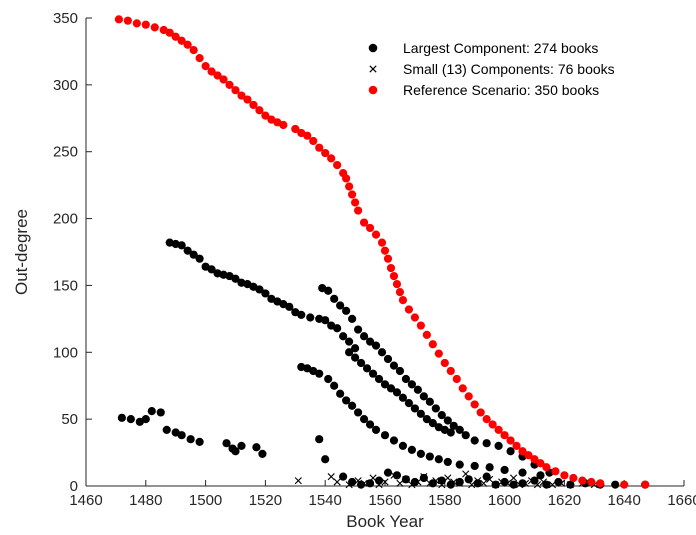 Image resolution: width=696 pixels, height=535 pixels. I want to click on x-tick-label: 1520, so click(265, 500).